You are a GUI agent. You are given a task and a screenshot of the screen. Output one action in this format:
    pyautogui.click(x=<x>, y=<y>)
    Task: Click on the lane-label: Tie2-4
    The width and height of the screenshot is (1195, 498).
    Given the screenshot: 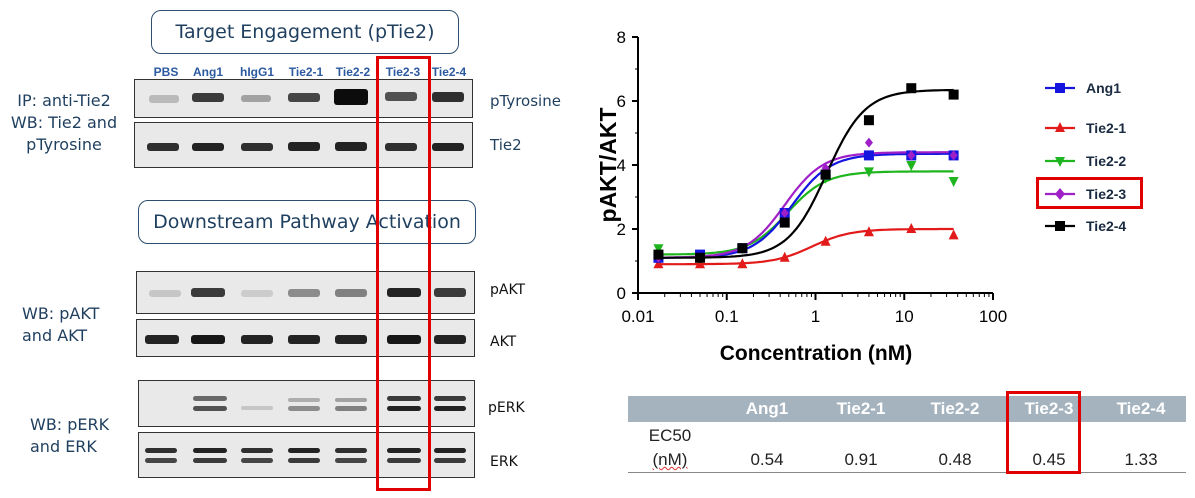 What is the action you would take?
    pyautogui.click(x=449, y=72)
    